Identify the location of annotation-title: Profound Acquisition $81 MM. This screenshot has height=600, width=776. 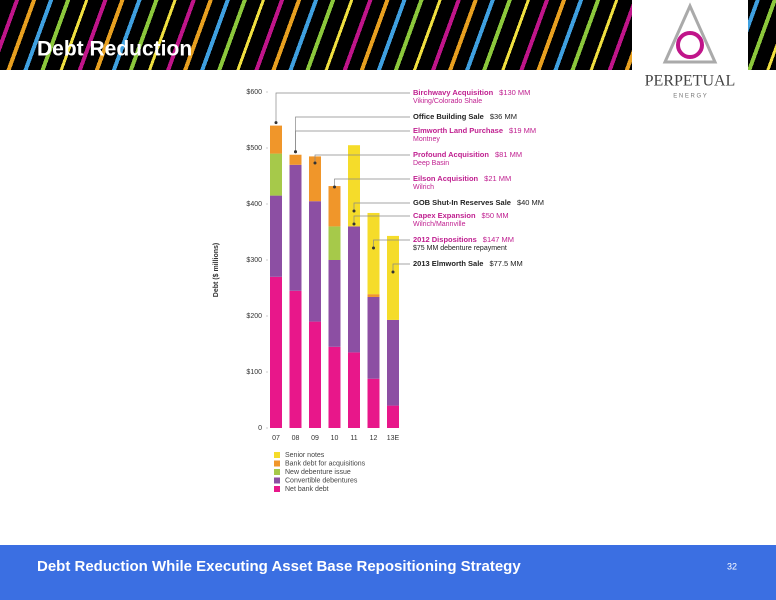
(467, 154).